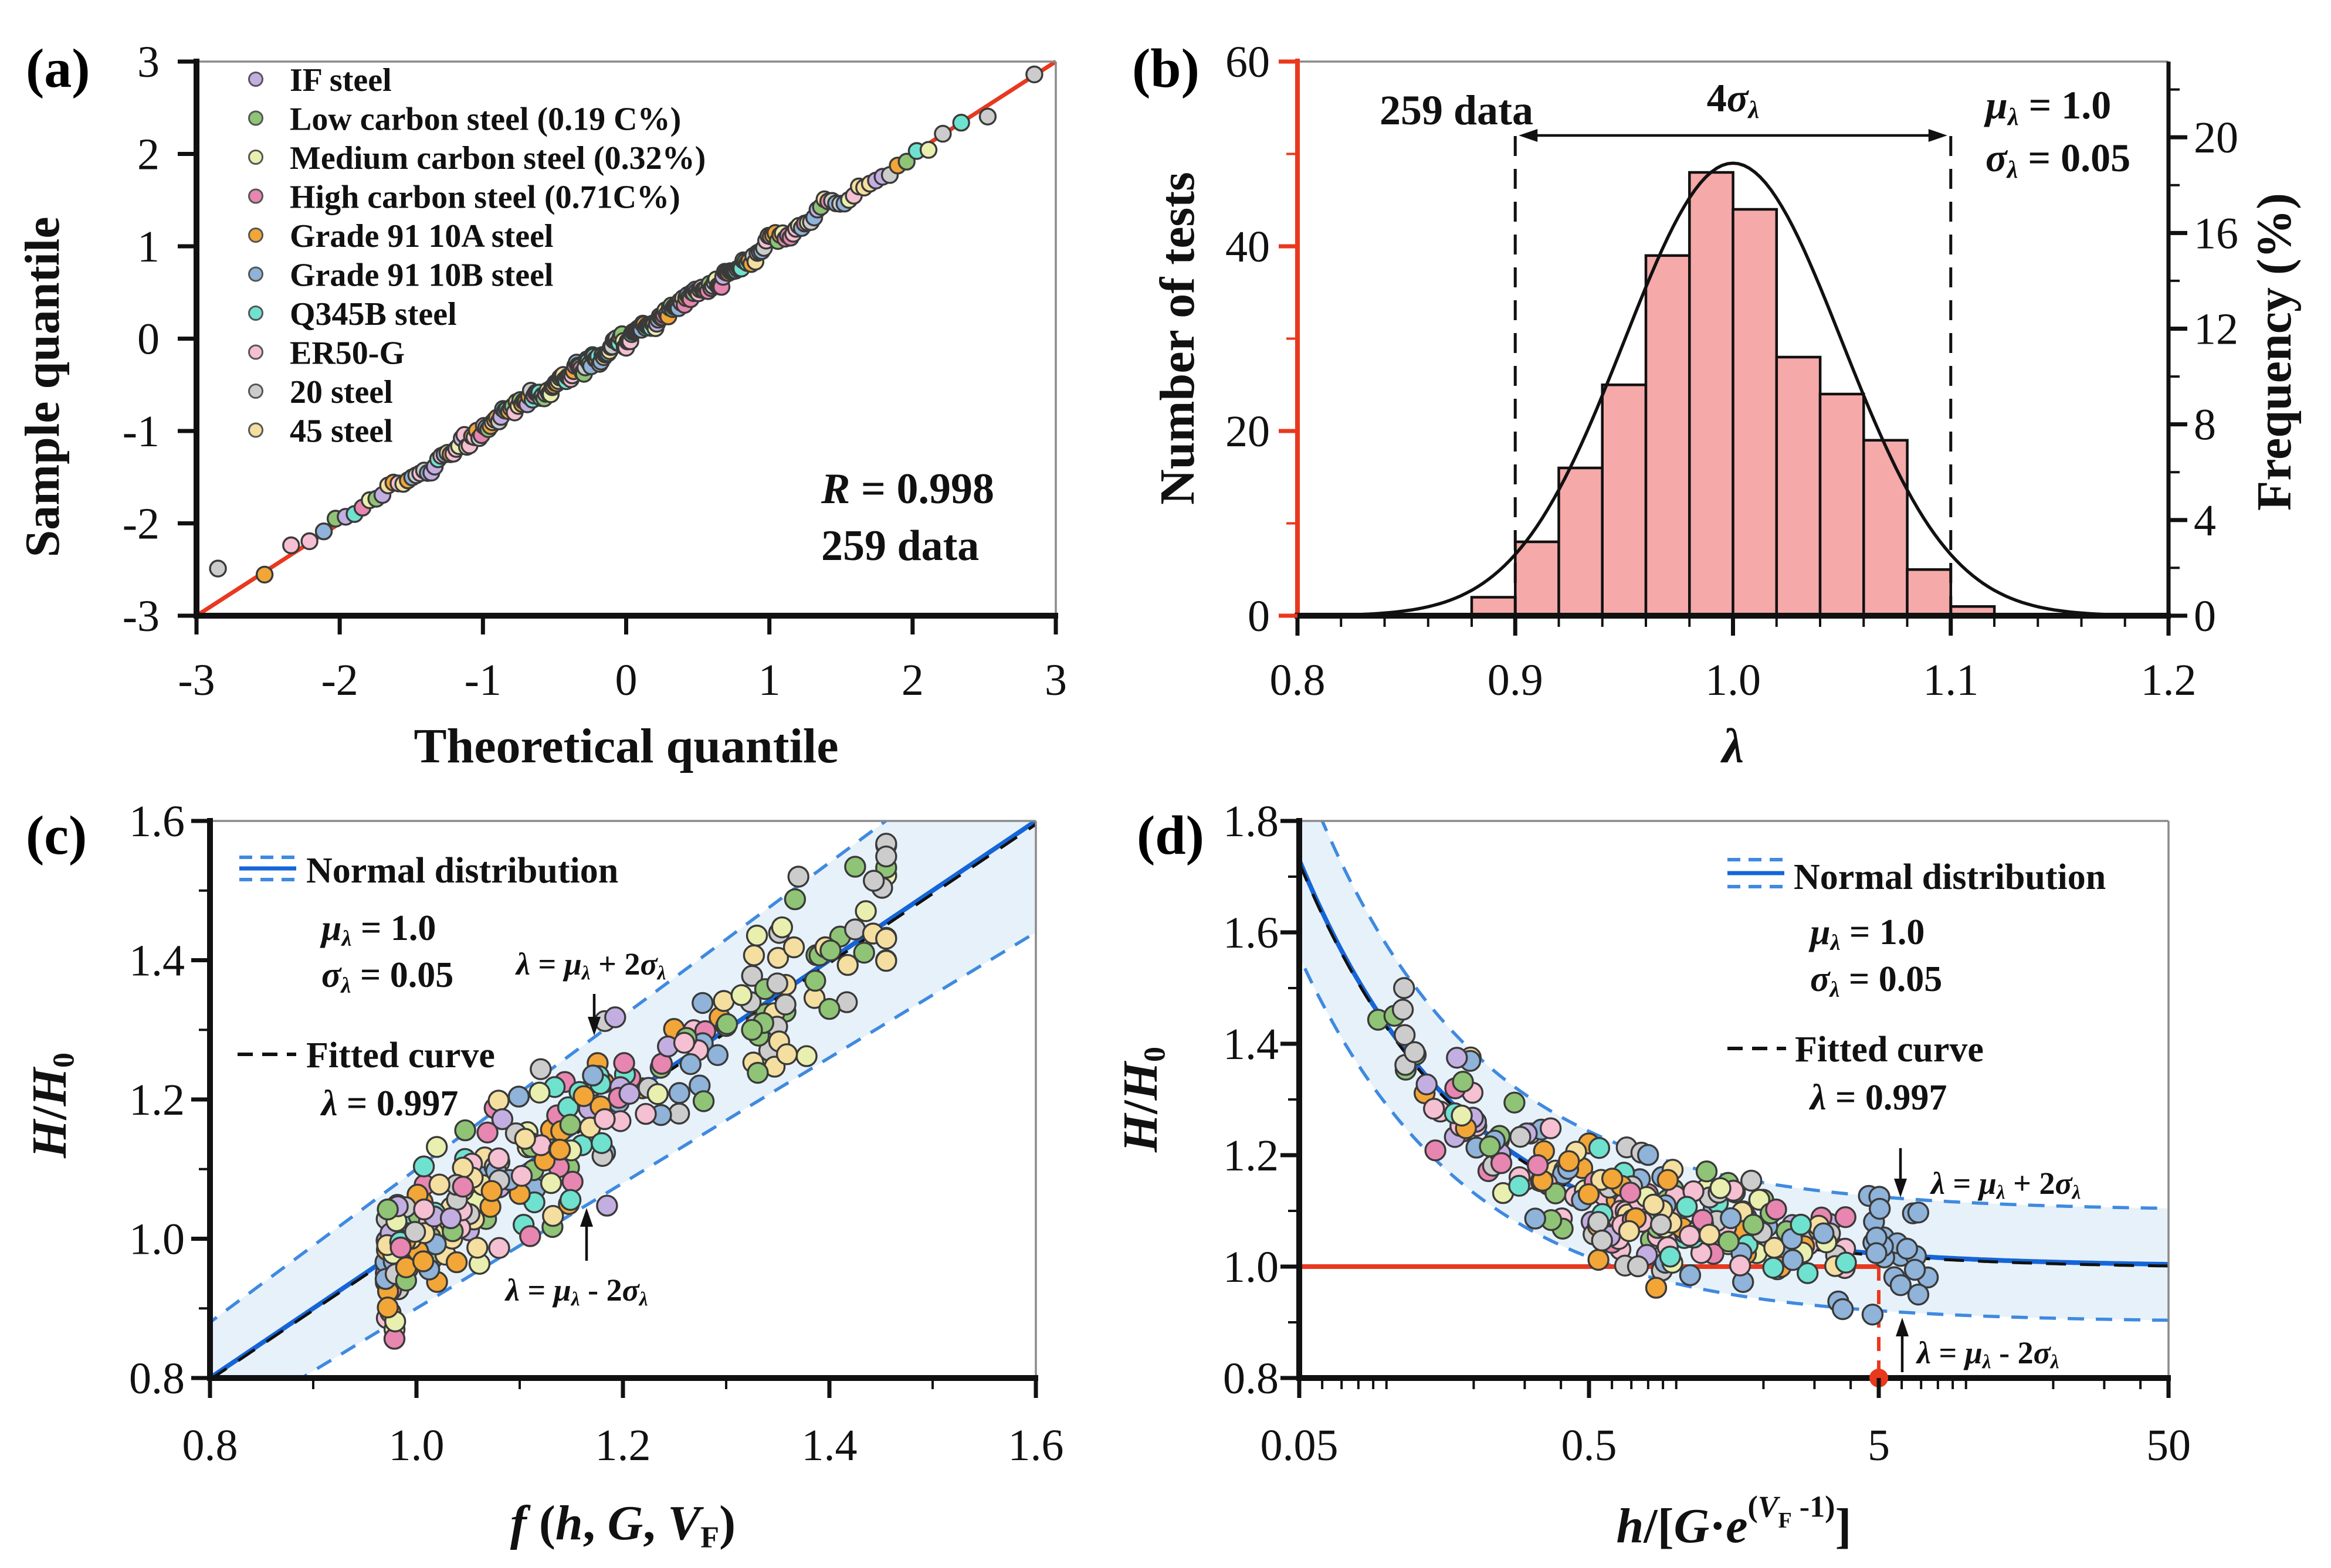 Image resolution: width=2331 pixels, height=1568 pixels. What do you see at coordinates (1529, 135) in the screenshot?
I see `span-arrow-head-left` at bounding box center [1529, 135].